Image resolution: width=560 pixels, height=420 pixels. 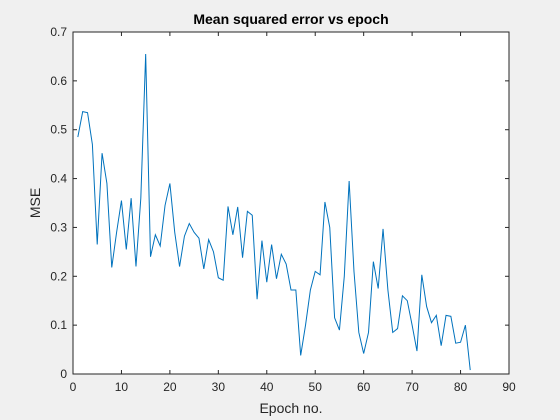 I want to click on x-tick-label: 90, so click(x=509, y=387).